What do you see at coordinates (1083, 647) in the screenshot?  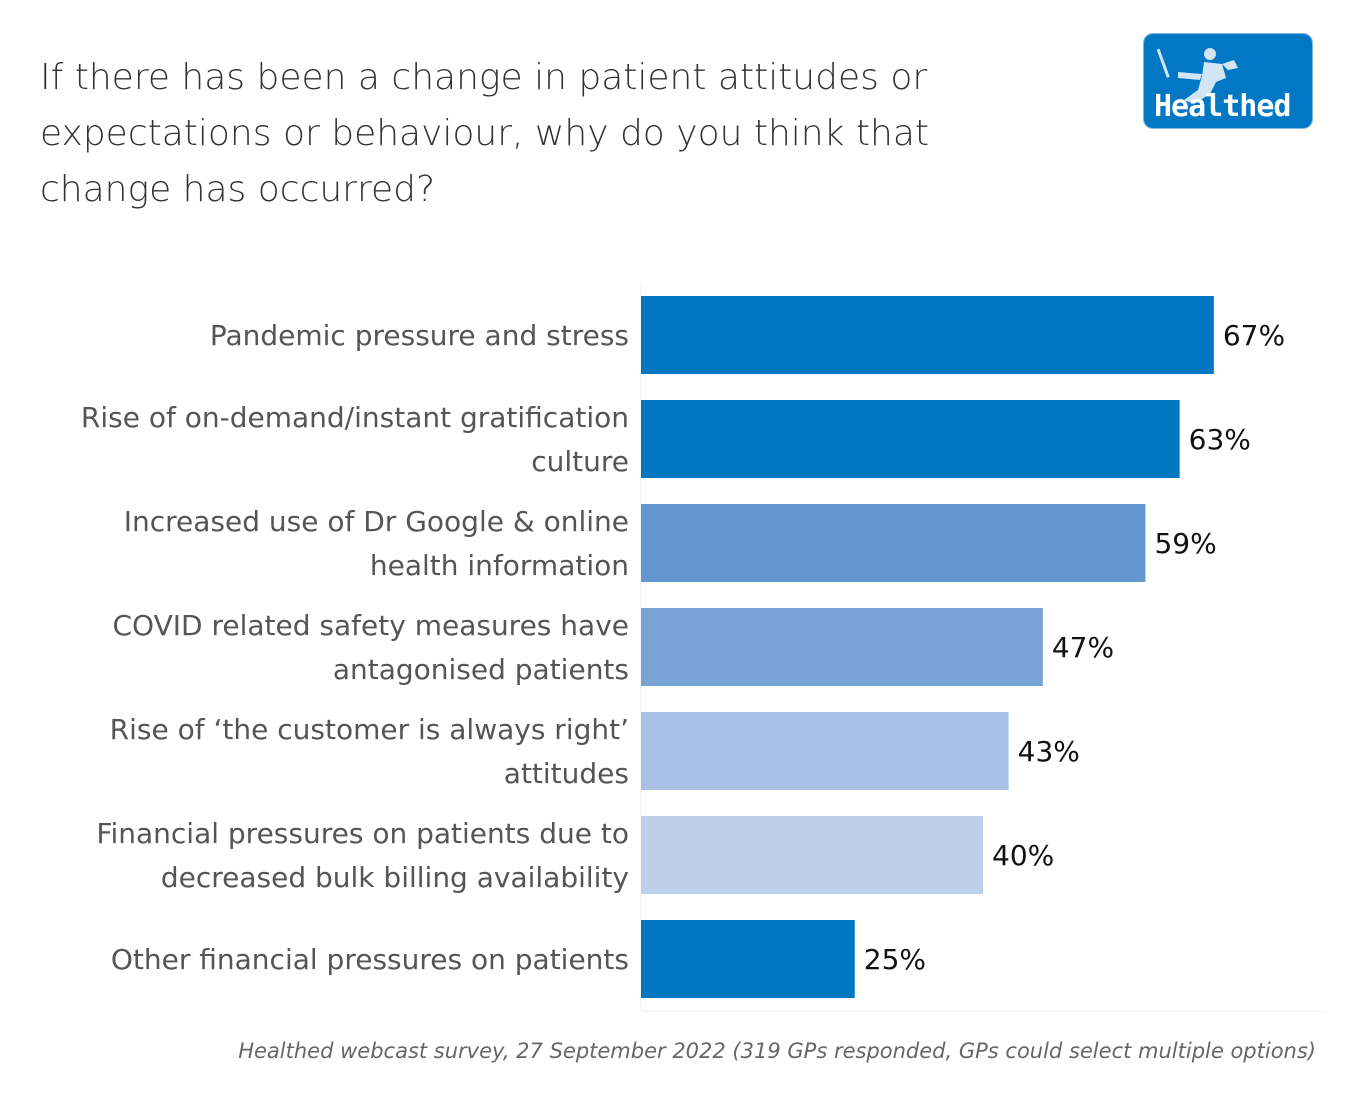 I see `data-label: 47%` at bounding box center [1083, 647].